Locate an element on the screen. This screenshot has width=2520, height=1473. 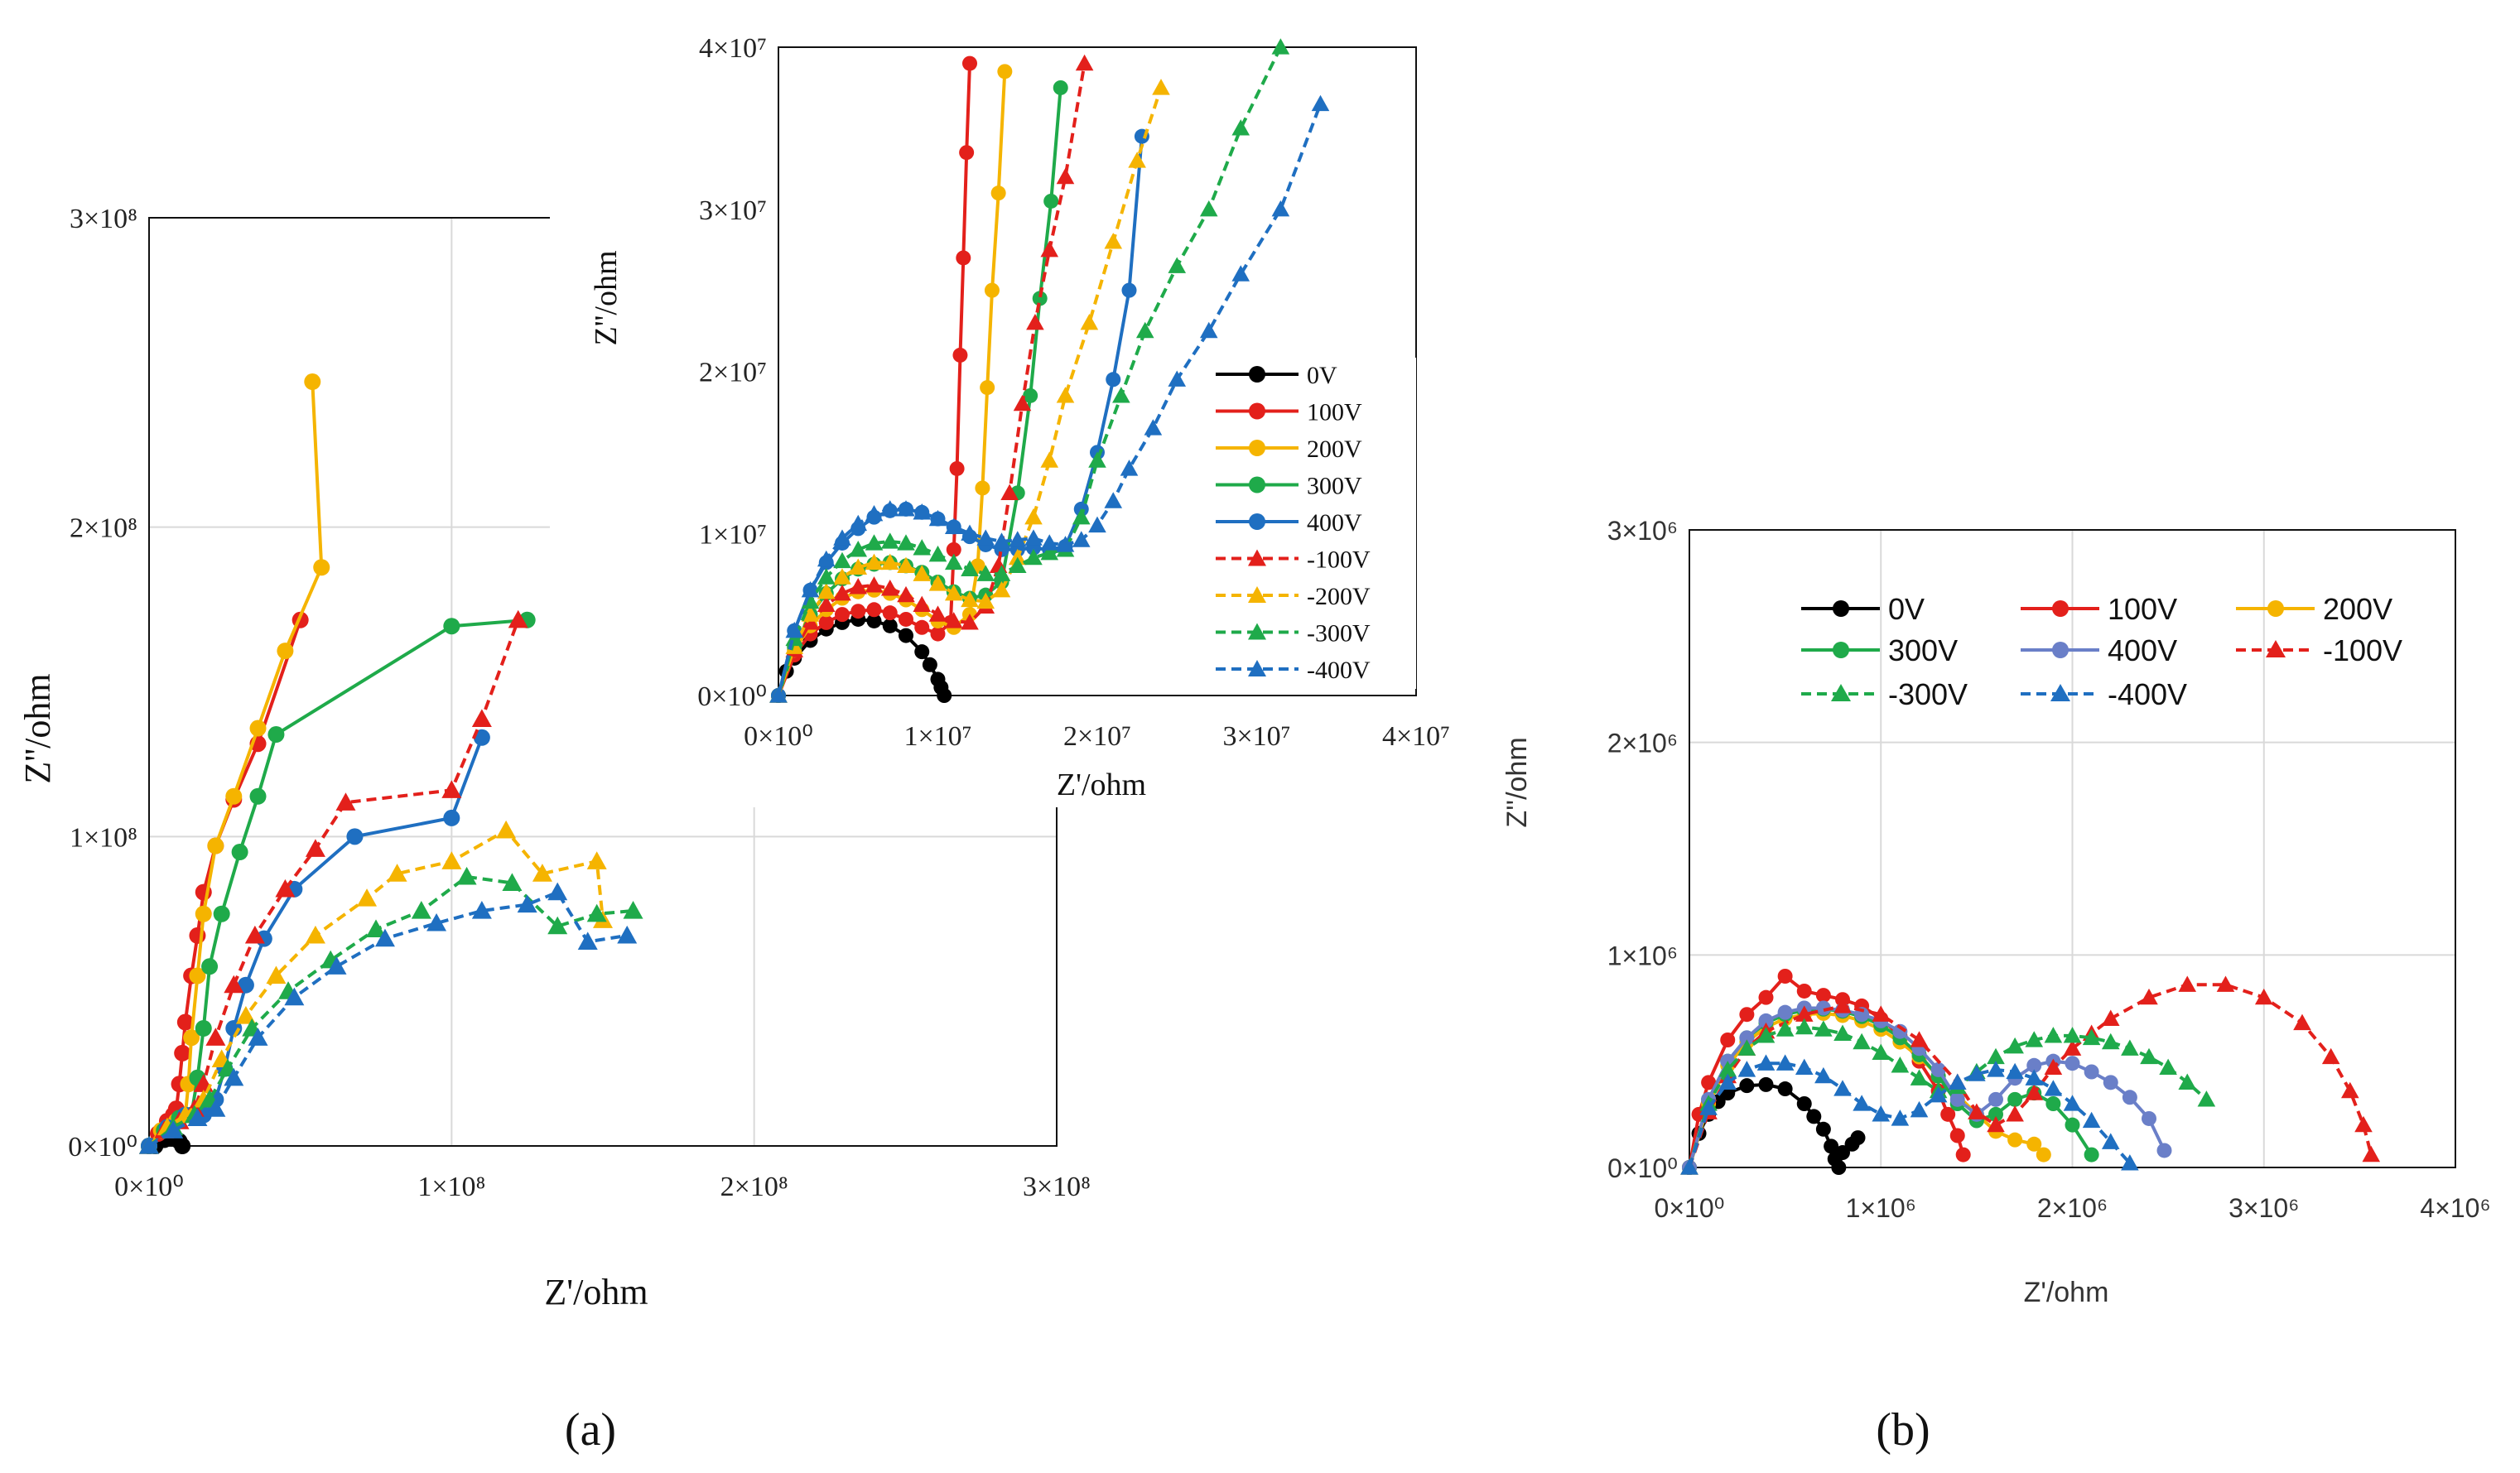
main_a-line-minus-400v is located at coordinates (387, 1019).